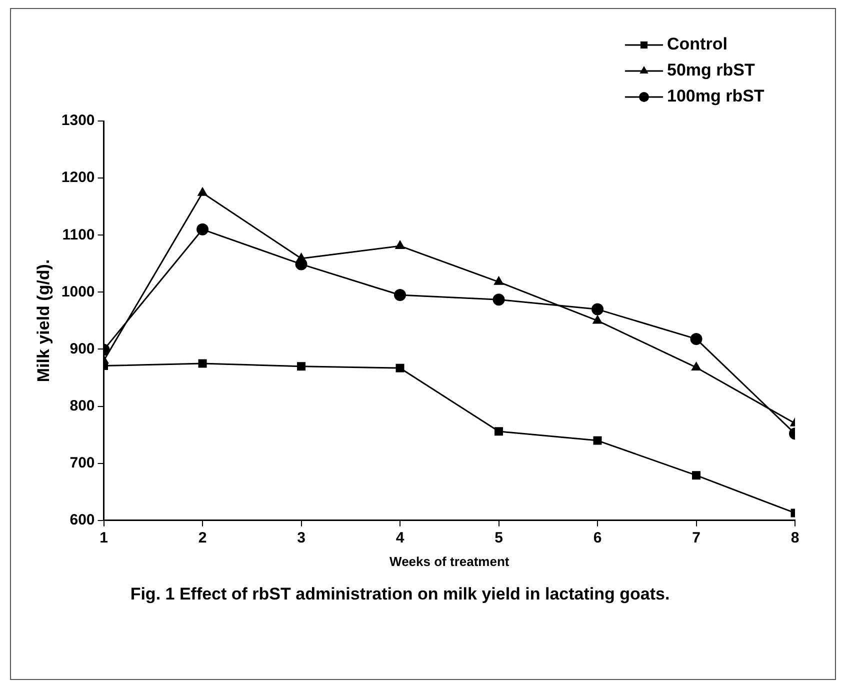 This screenshot has height=687, width=843. I want to click on legend-label: Control, so click(697, 44).